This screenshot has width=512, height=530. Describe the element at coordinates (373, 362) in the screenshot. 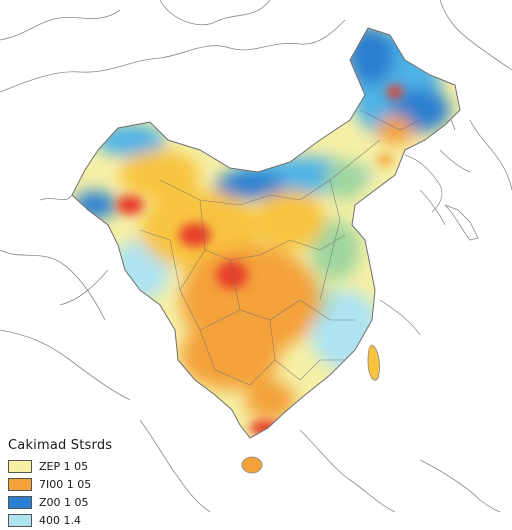

I see `taiwan-island` at that location.